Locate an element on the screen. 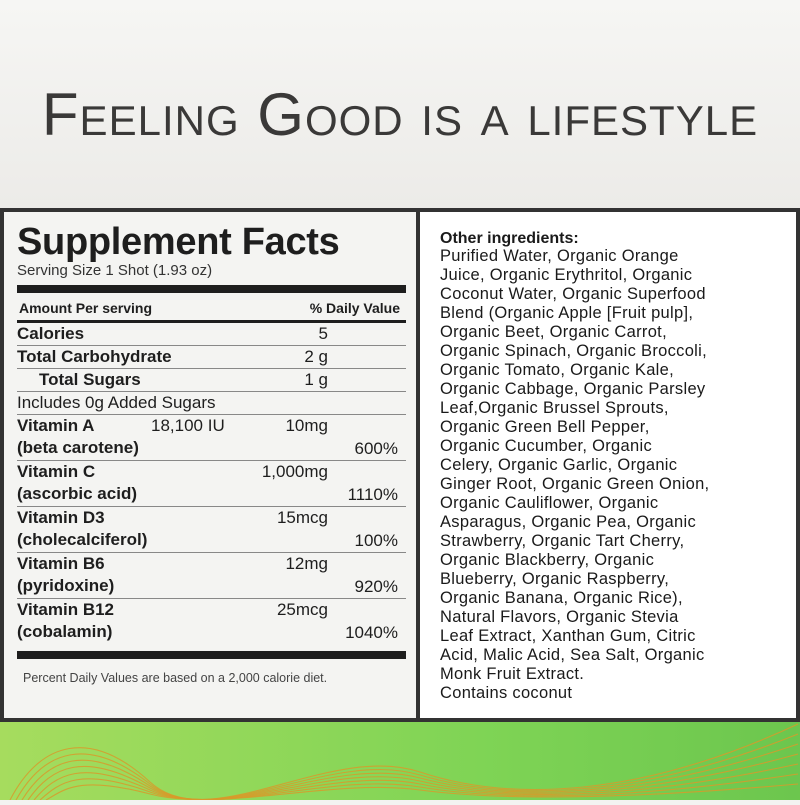 Image resolution: width=800 pixels, height=805 pixels. nutrient-dv: 1110% is located at coordinates (372, 494).